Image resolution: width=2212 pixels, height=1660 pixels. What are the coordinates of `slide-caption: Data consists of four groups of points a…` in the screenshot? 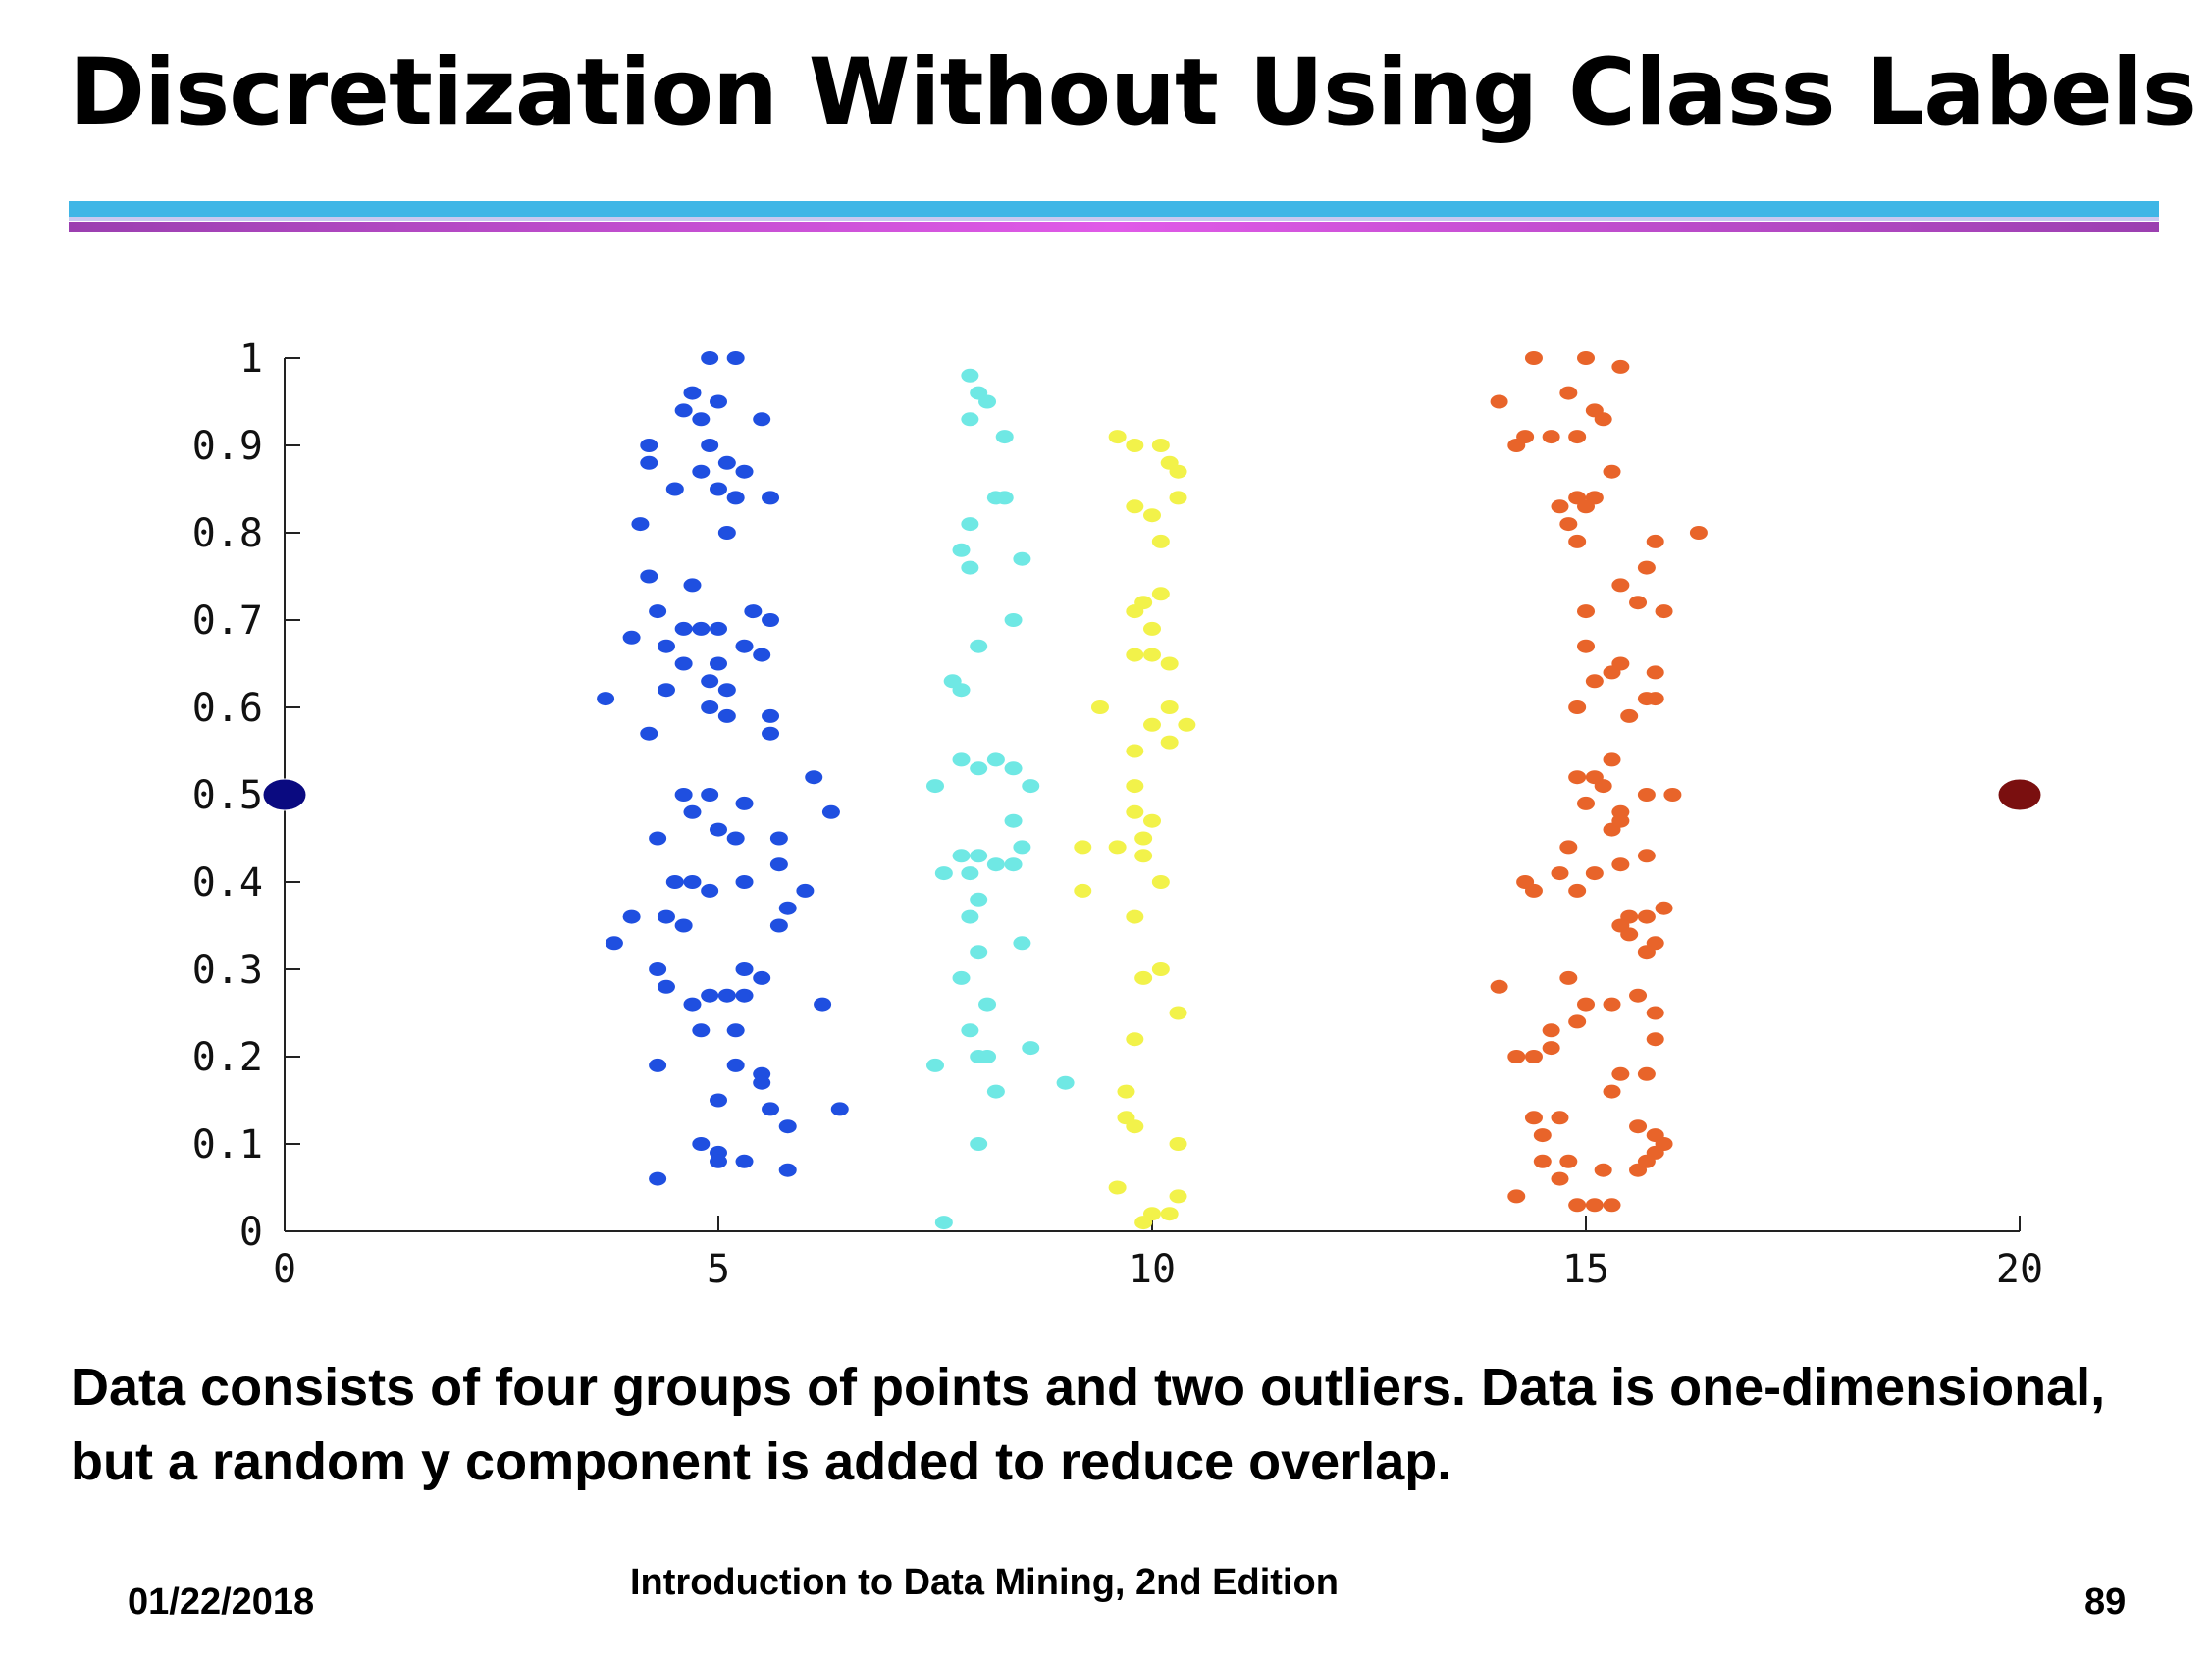 It's located at (1088, 1424).